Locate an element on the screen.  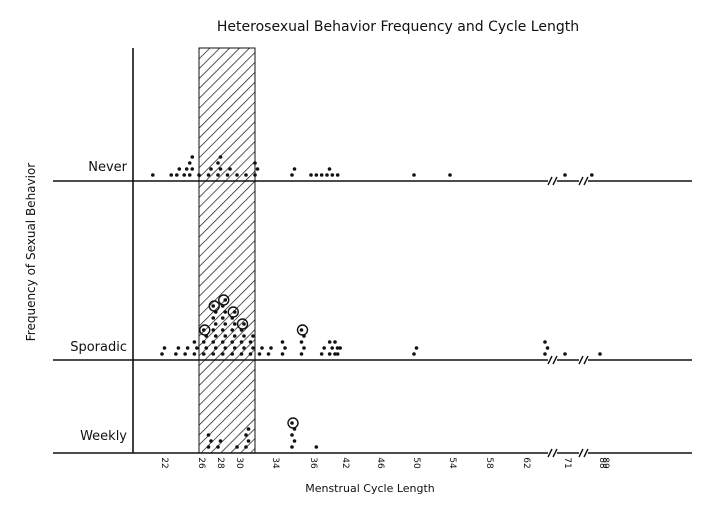
x-axis-label: Menstrual Cycle Length is located at coordinates (370, 488).